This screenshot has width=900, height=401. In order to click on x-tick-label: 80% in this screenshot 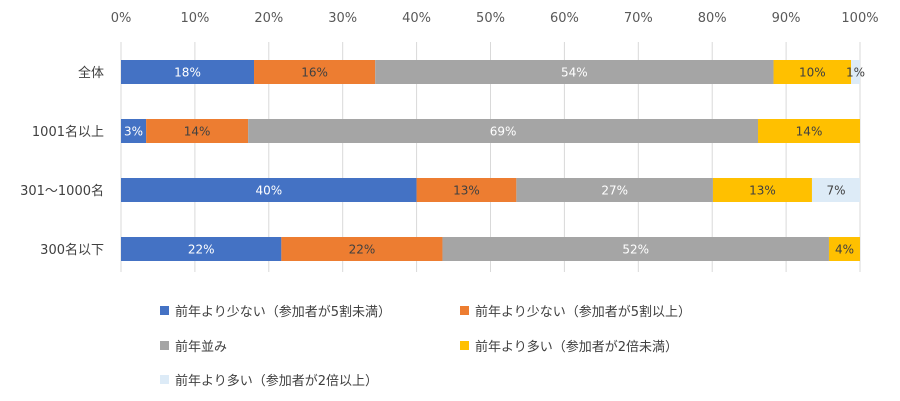, I will do `click(712, 18)`.